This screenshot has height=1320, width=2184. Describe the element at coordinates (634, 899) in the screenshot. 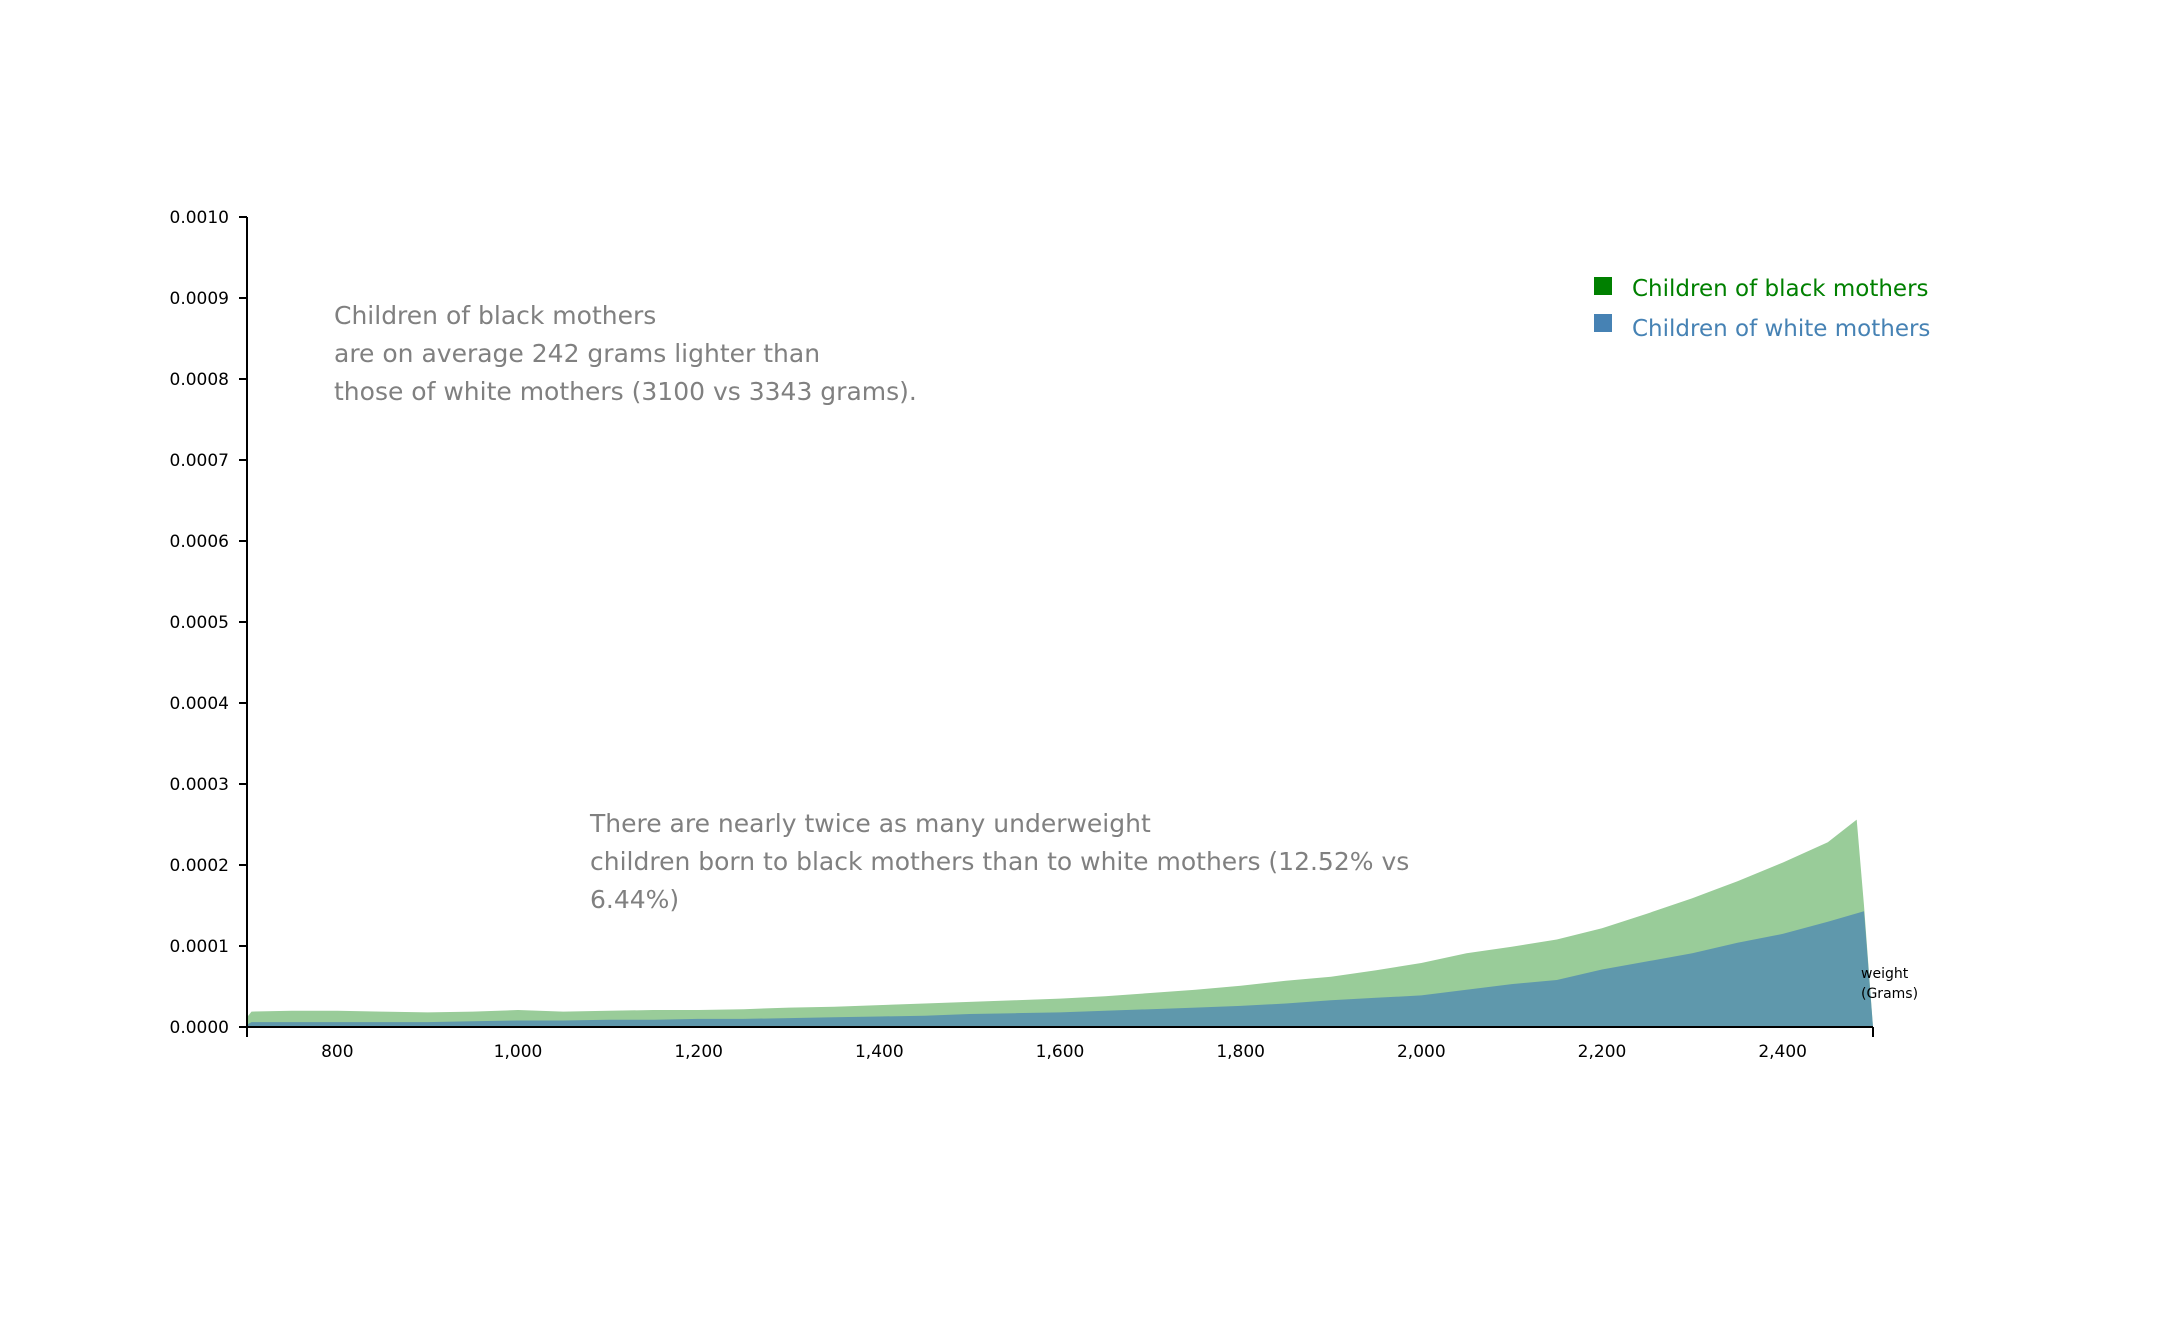

I see `annotation-underweight-line-3: 6.44%)` at that location.